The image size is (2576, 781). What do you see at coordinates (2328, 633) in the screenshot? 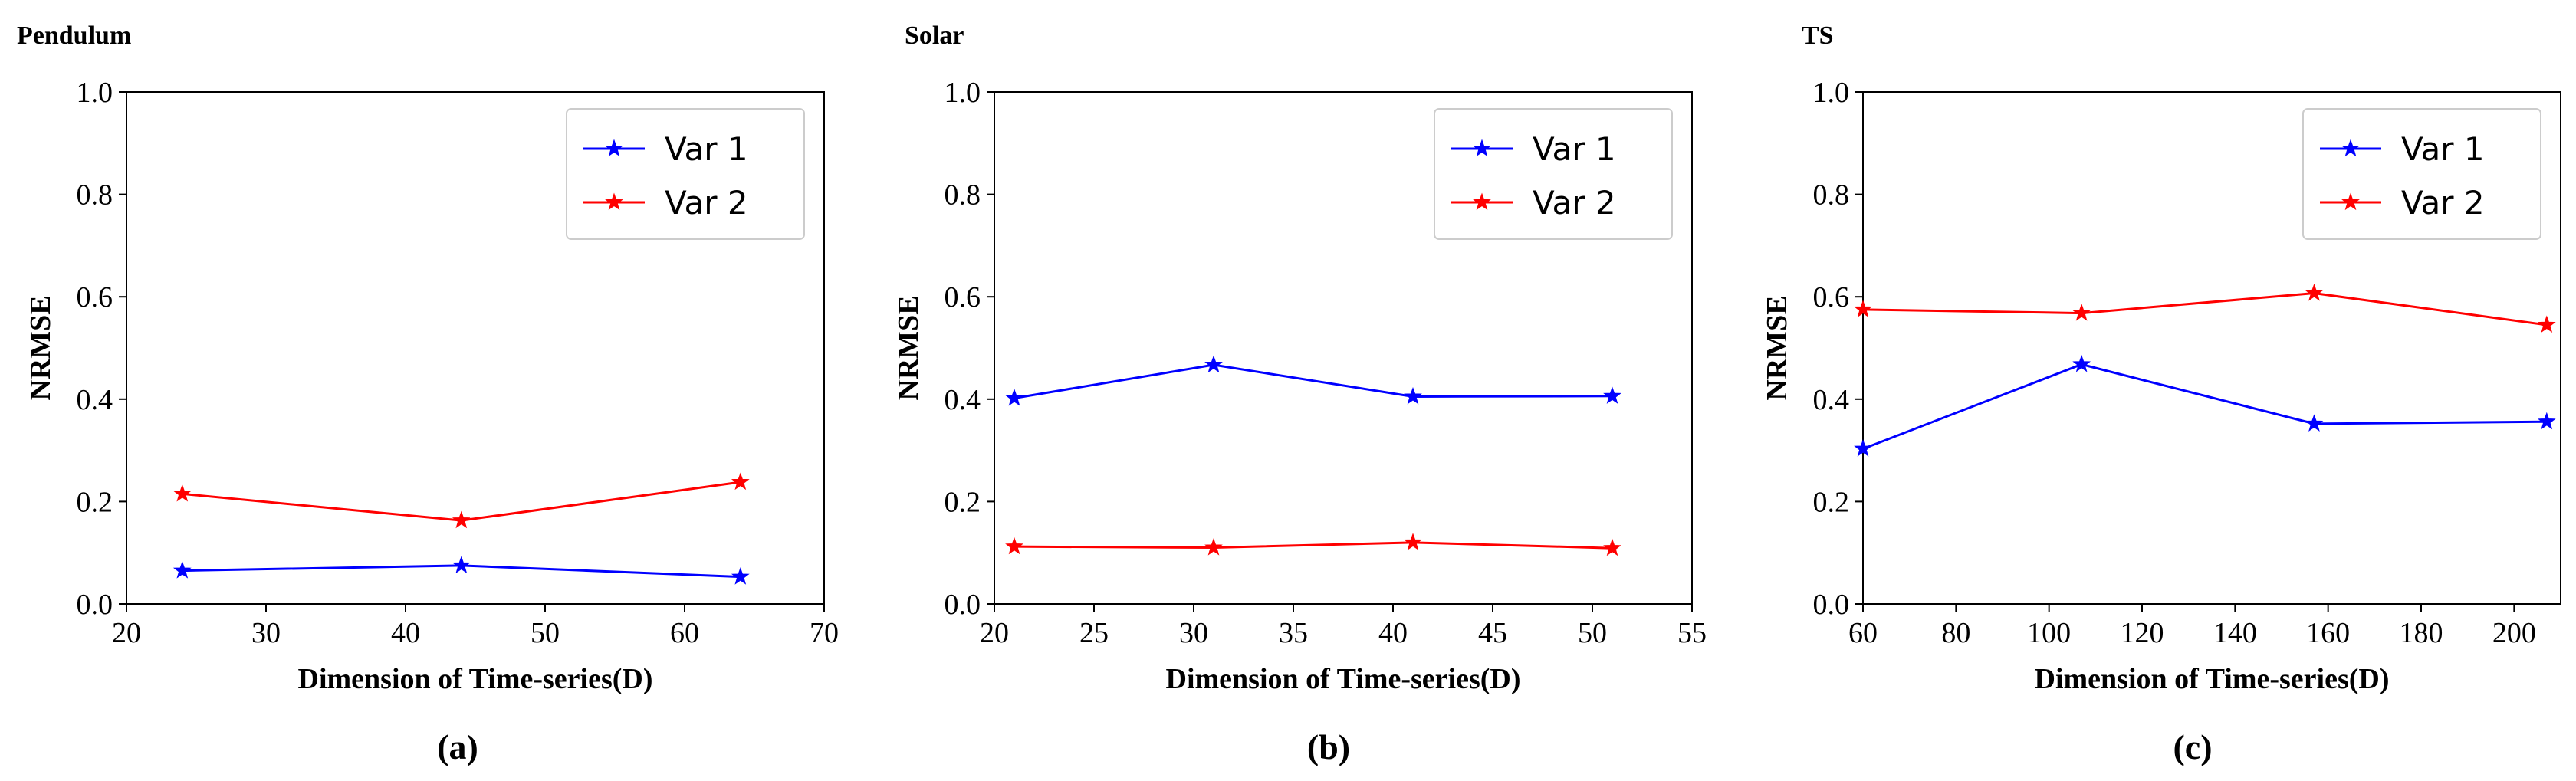
I see `x-tick-label: 160` at bounding box center [2328, 633].